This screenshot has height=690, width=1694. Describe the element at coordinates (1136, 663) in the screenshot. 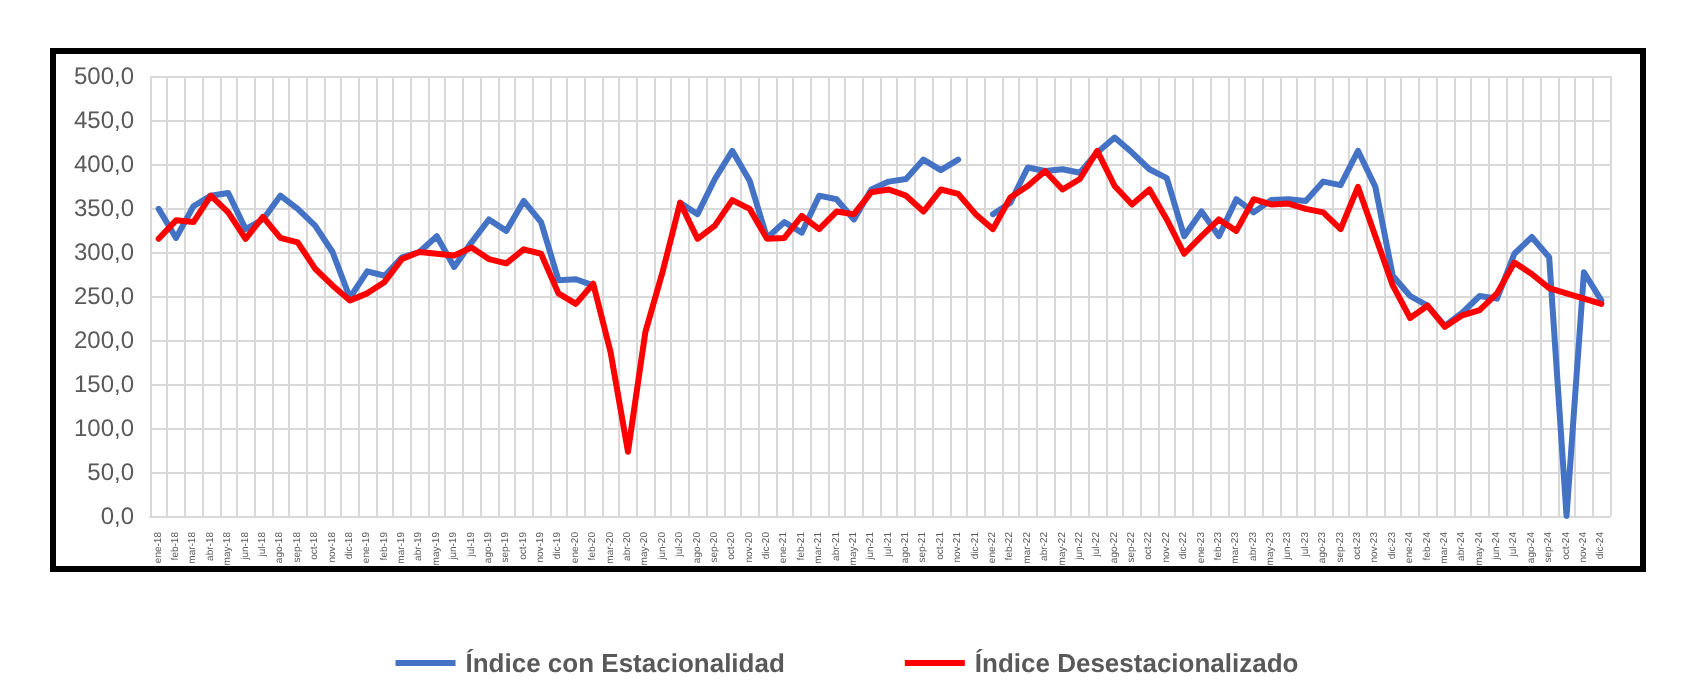

I see `legend-label: Índice Desestacionalizado` at that location.